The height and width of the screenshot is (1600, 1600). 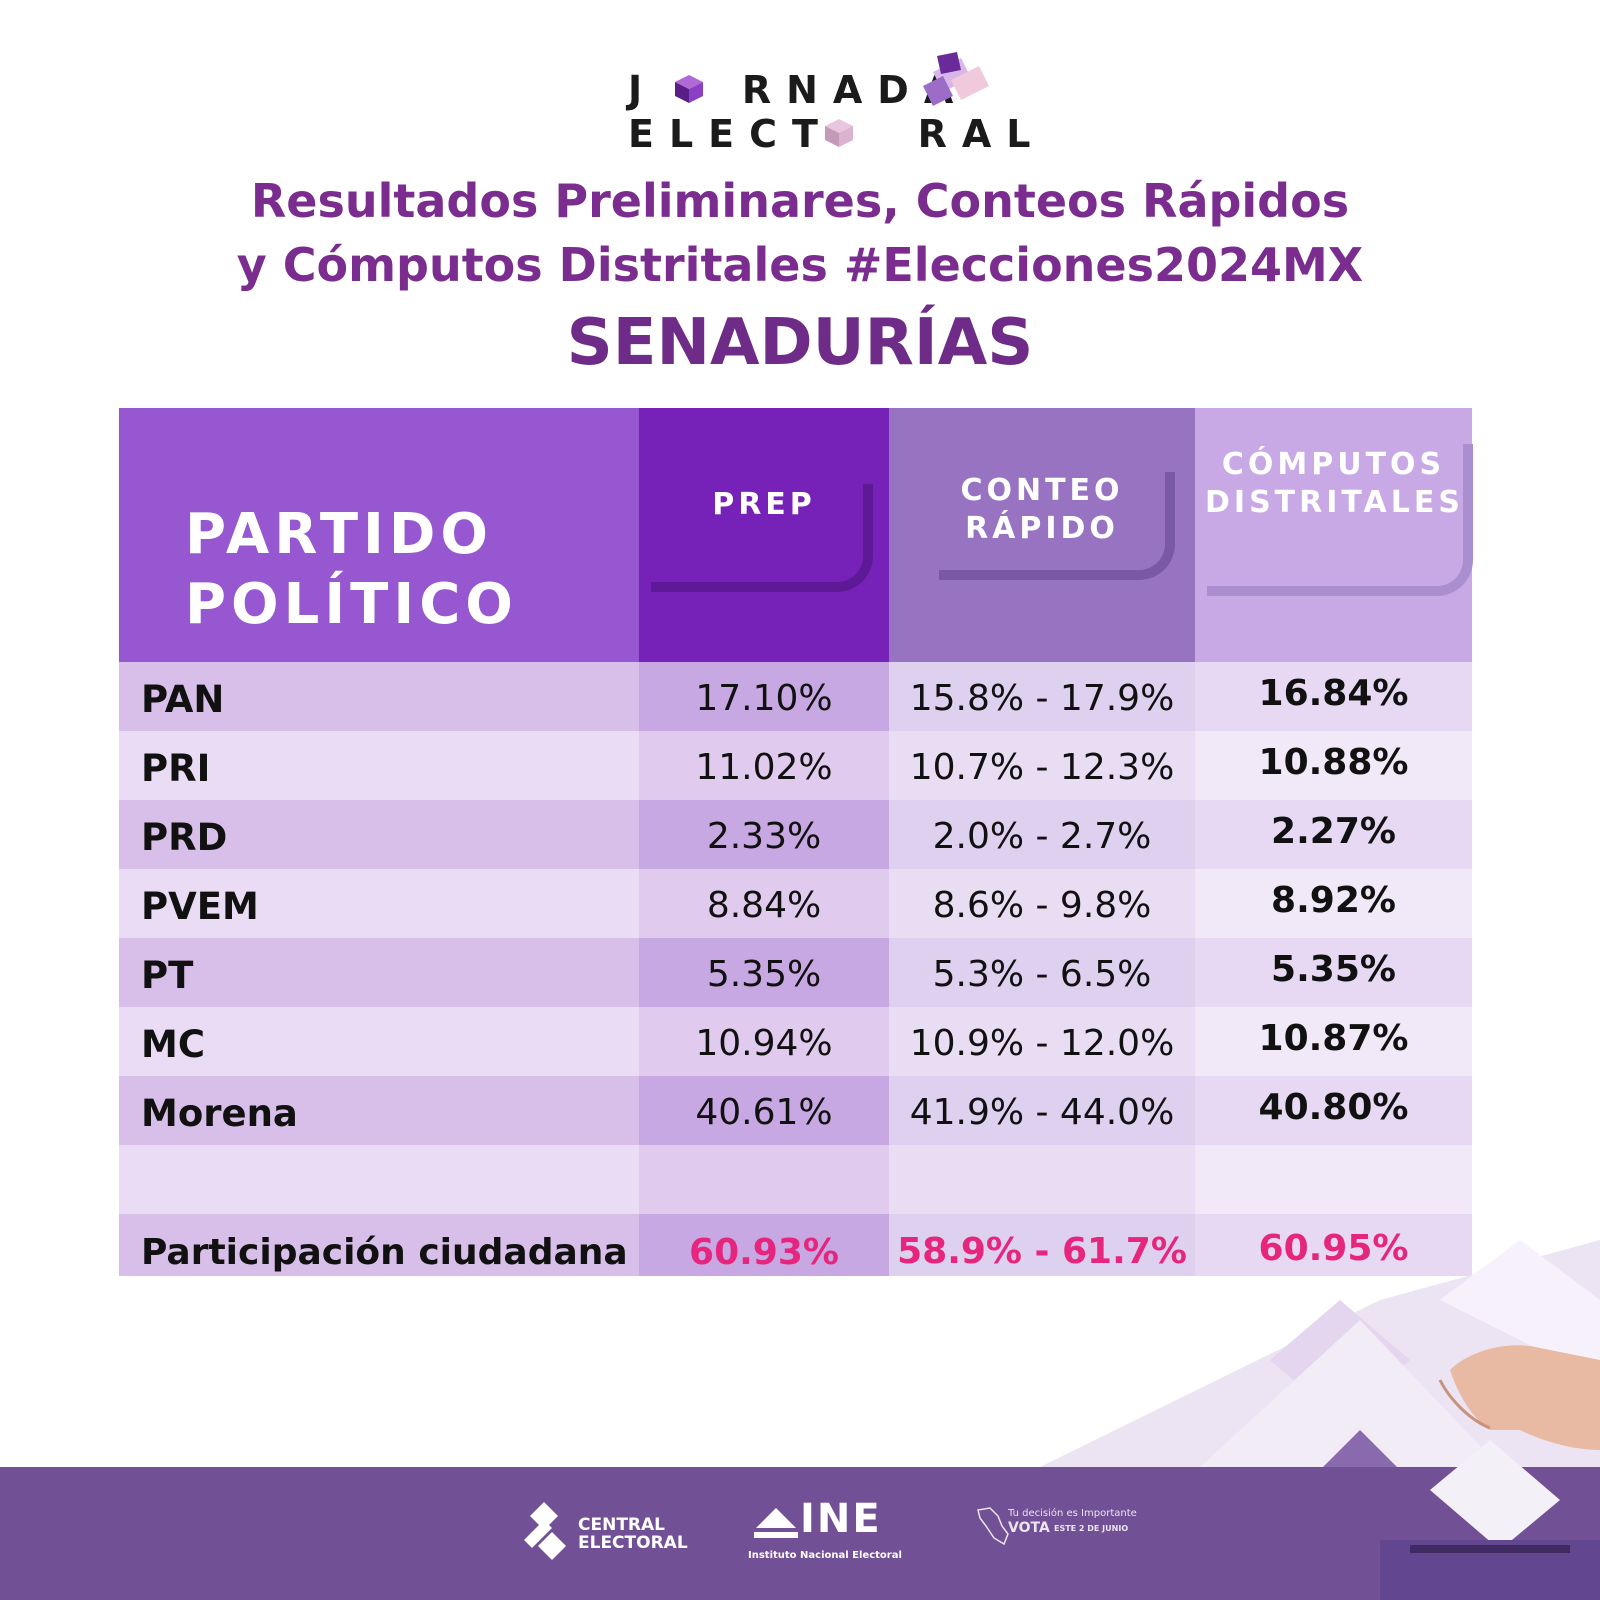 I want to click on conteo-value: 8.6% - 9.8%, so click(x=1042, y=903).